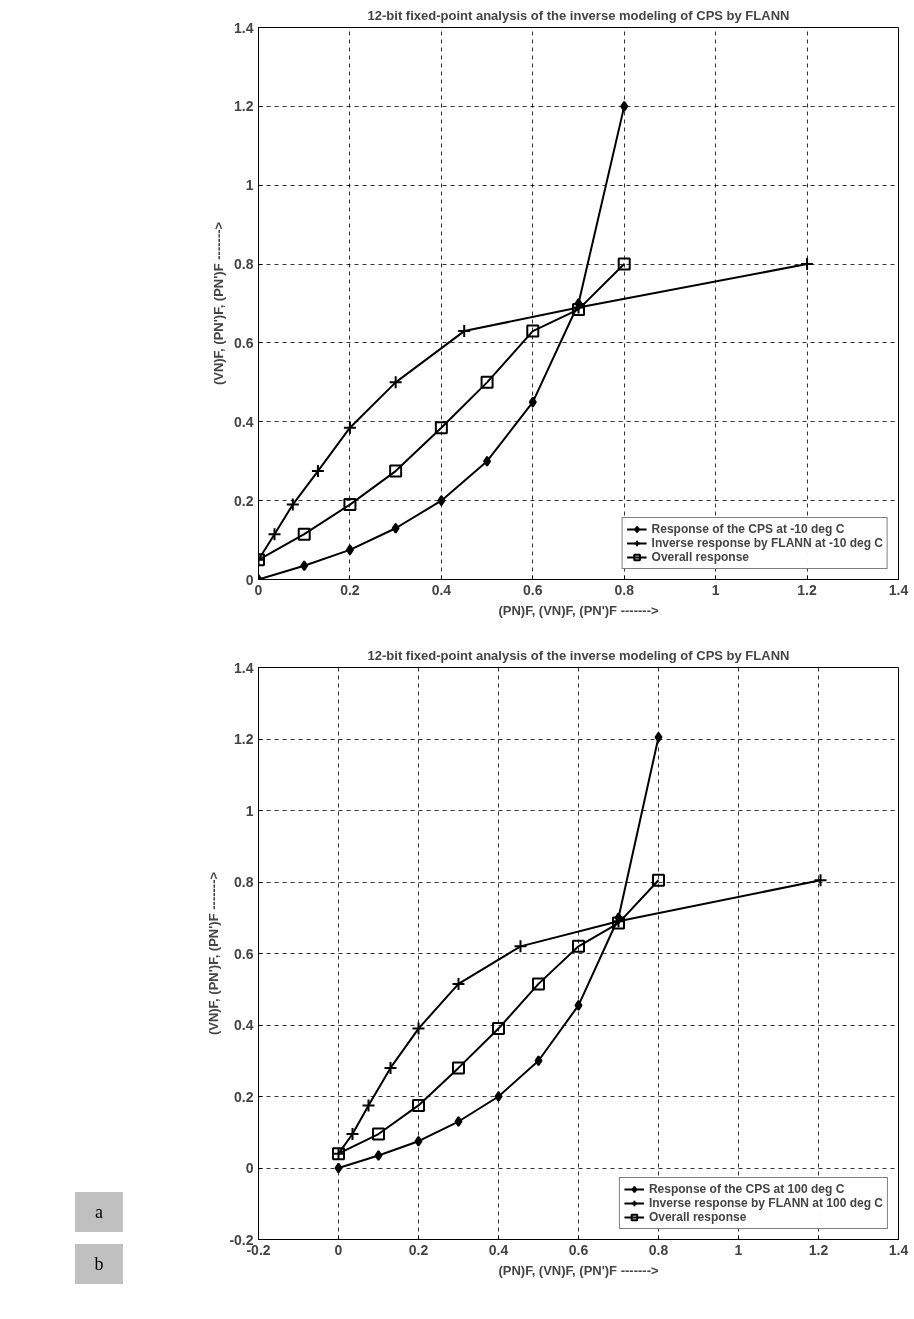 The width and height of the screenshot is (914, 1319). Describe the element at coordinates (99, 1264) in the screenshot. I see `text: b` at that location.